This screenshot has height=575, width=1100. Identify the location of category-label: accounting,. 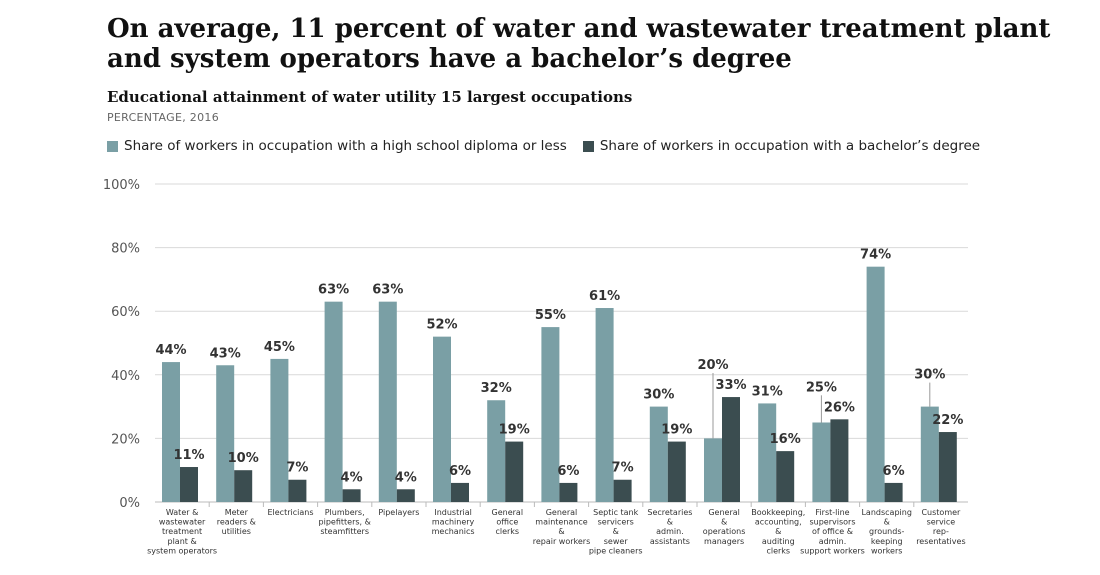
(778, 522).